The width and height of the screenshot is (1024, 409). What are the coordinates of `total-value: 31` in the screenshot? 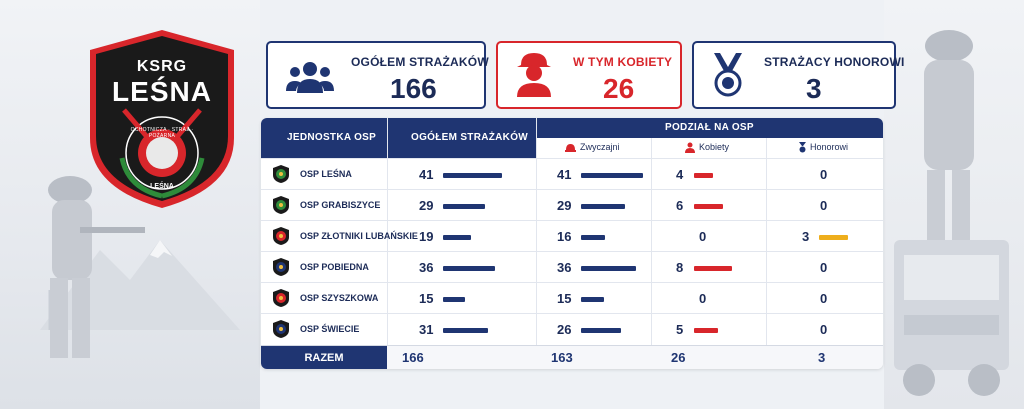 It's located at (426, 329).